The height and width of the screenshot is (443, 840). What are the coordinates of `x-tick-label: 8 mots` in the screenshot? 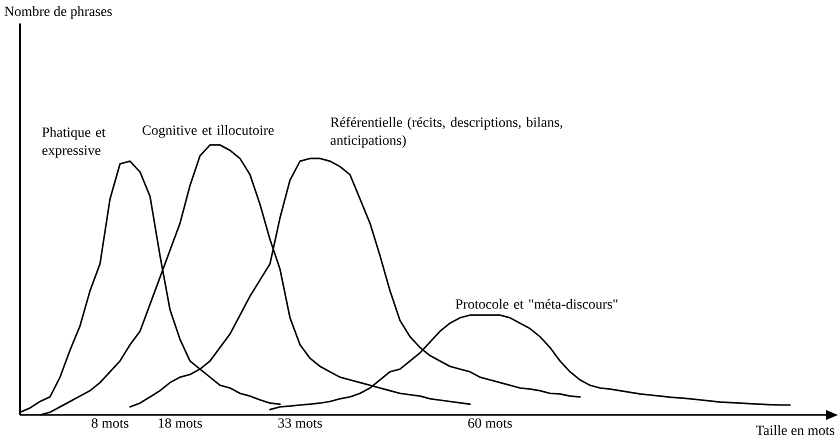 It's located at (110, 423).